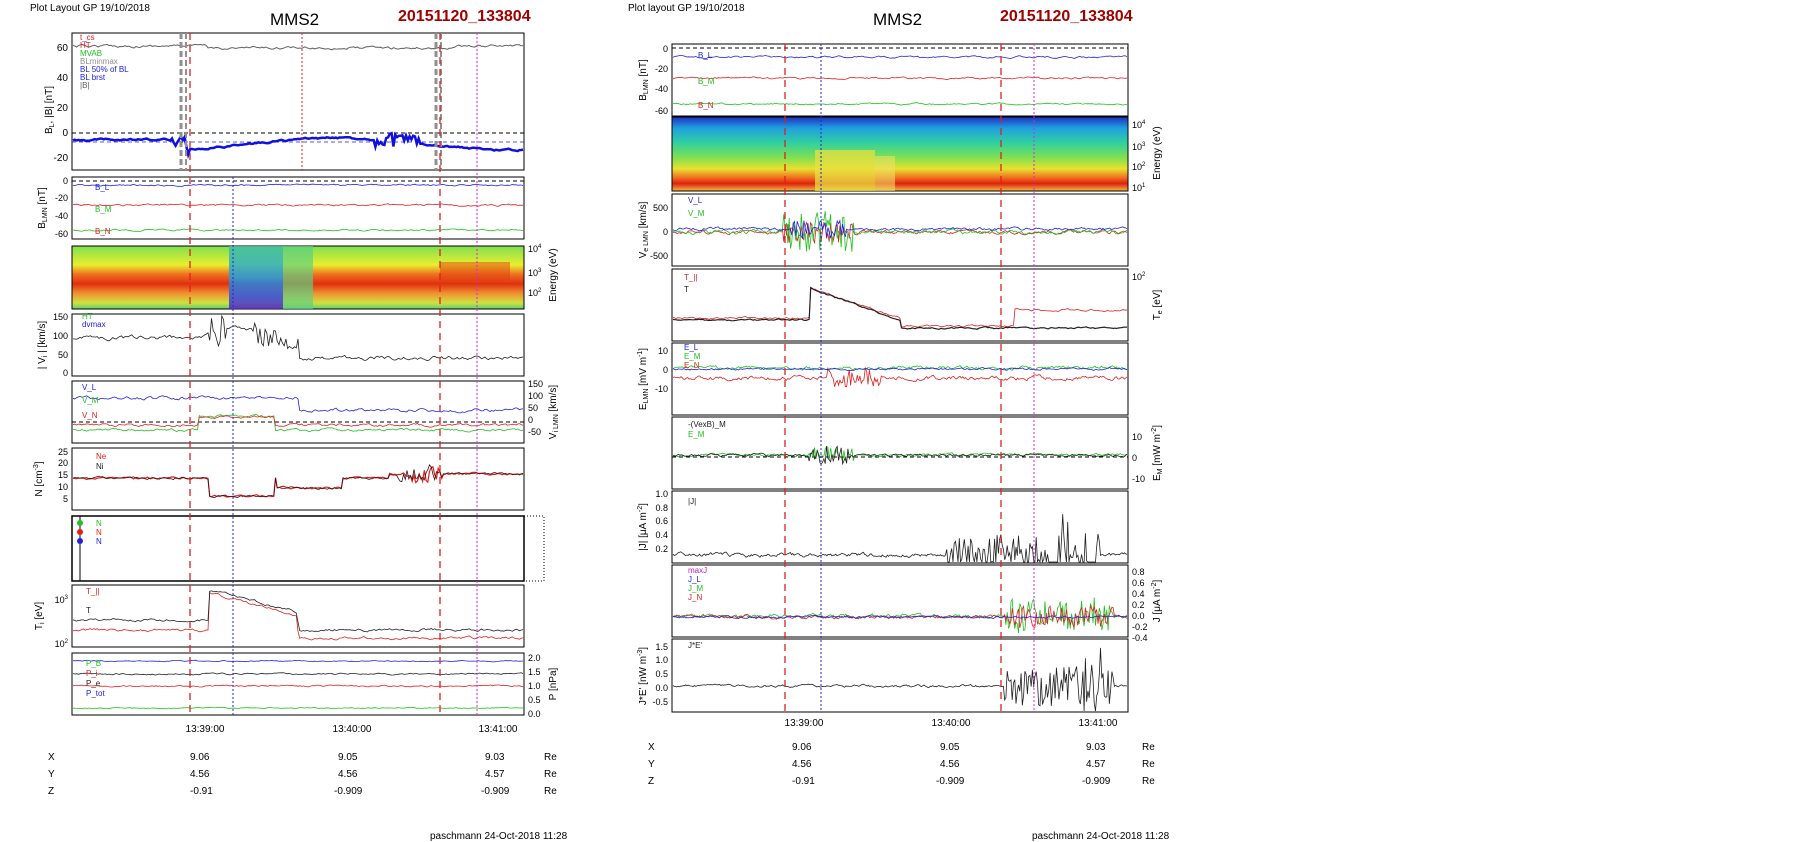 The width and height of the screenshot is (1804, 842). What do you see at coordinates (85, 45) in the screenshot?
I see `svg-text: HT` at bounding box center [85, 45].